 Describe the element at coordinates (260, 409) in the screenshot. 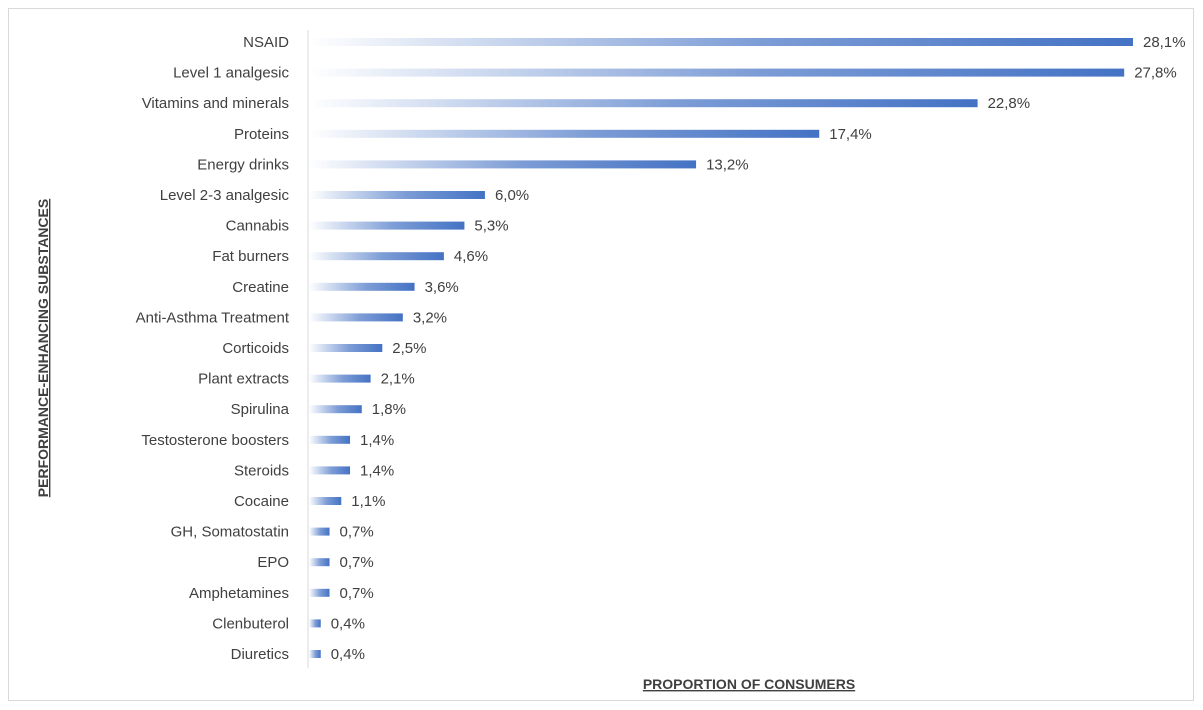

I see `category-label: Spirulina` at that location.